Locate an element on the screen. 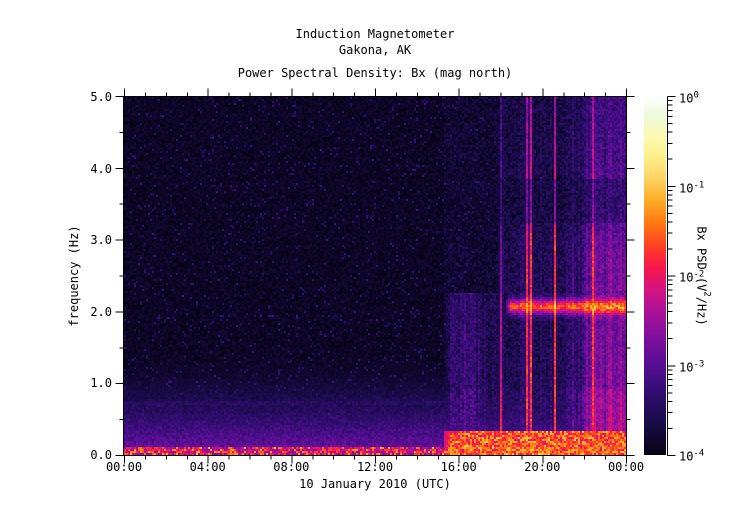  colorbar-title-pre: Bx PSD (V is located at coordinates (701, 259).